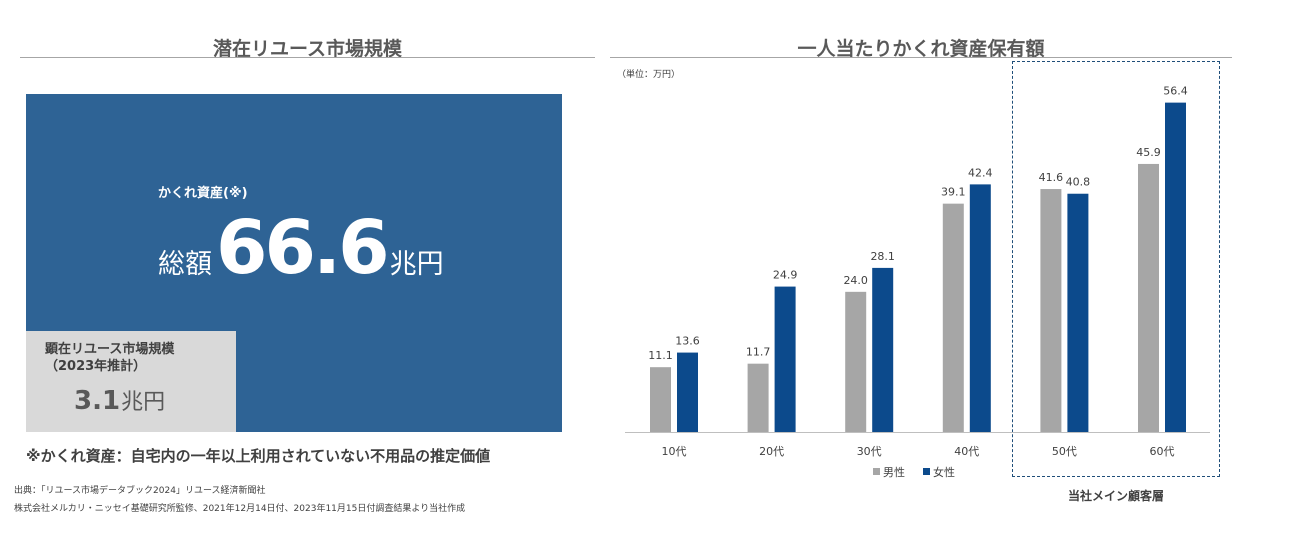 The image size is (1299, 539). What do you see at coordinates (416, 264) in the screenshot?
I see `total-unit: 兆円` at bounding box center [416, 264].